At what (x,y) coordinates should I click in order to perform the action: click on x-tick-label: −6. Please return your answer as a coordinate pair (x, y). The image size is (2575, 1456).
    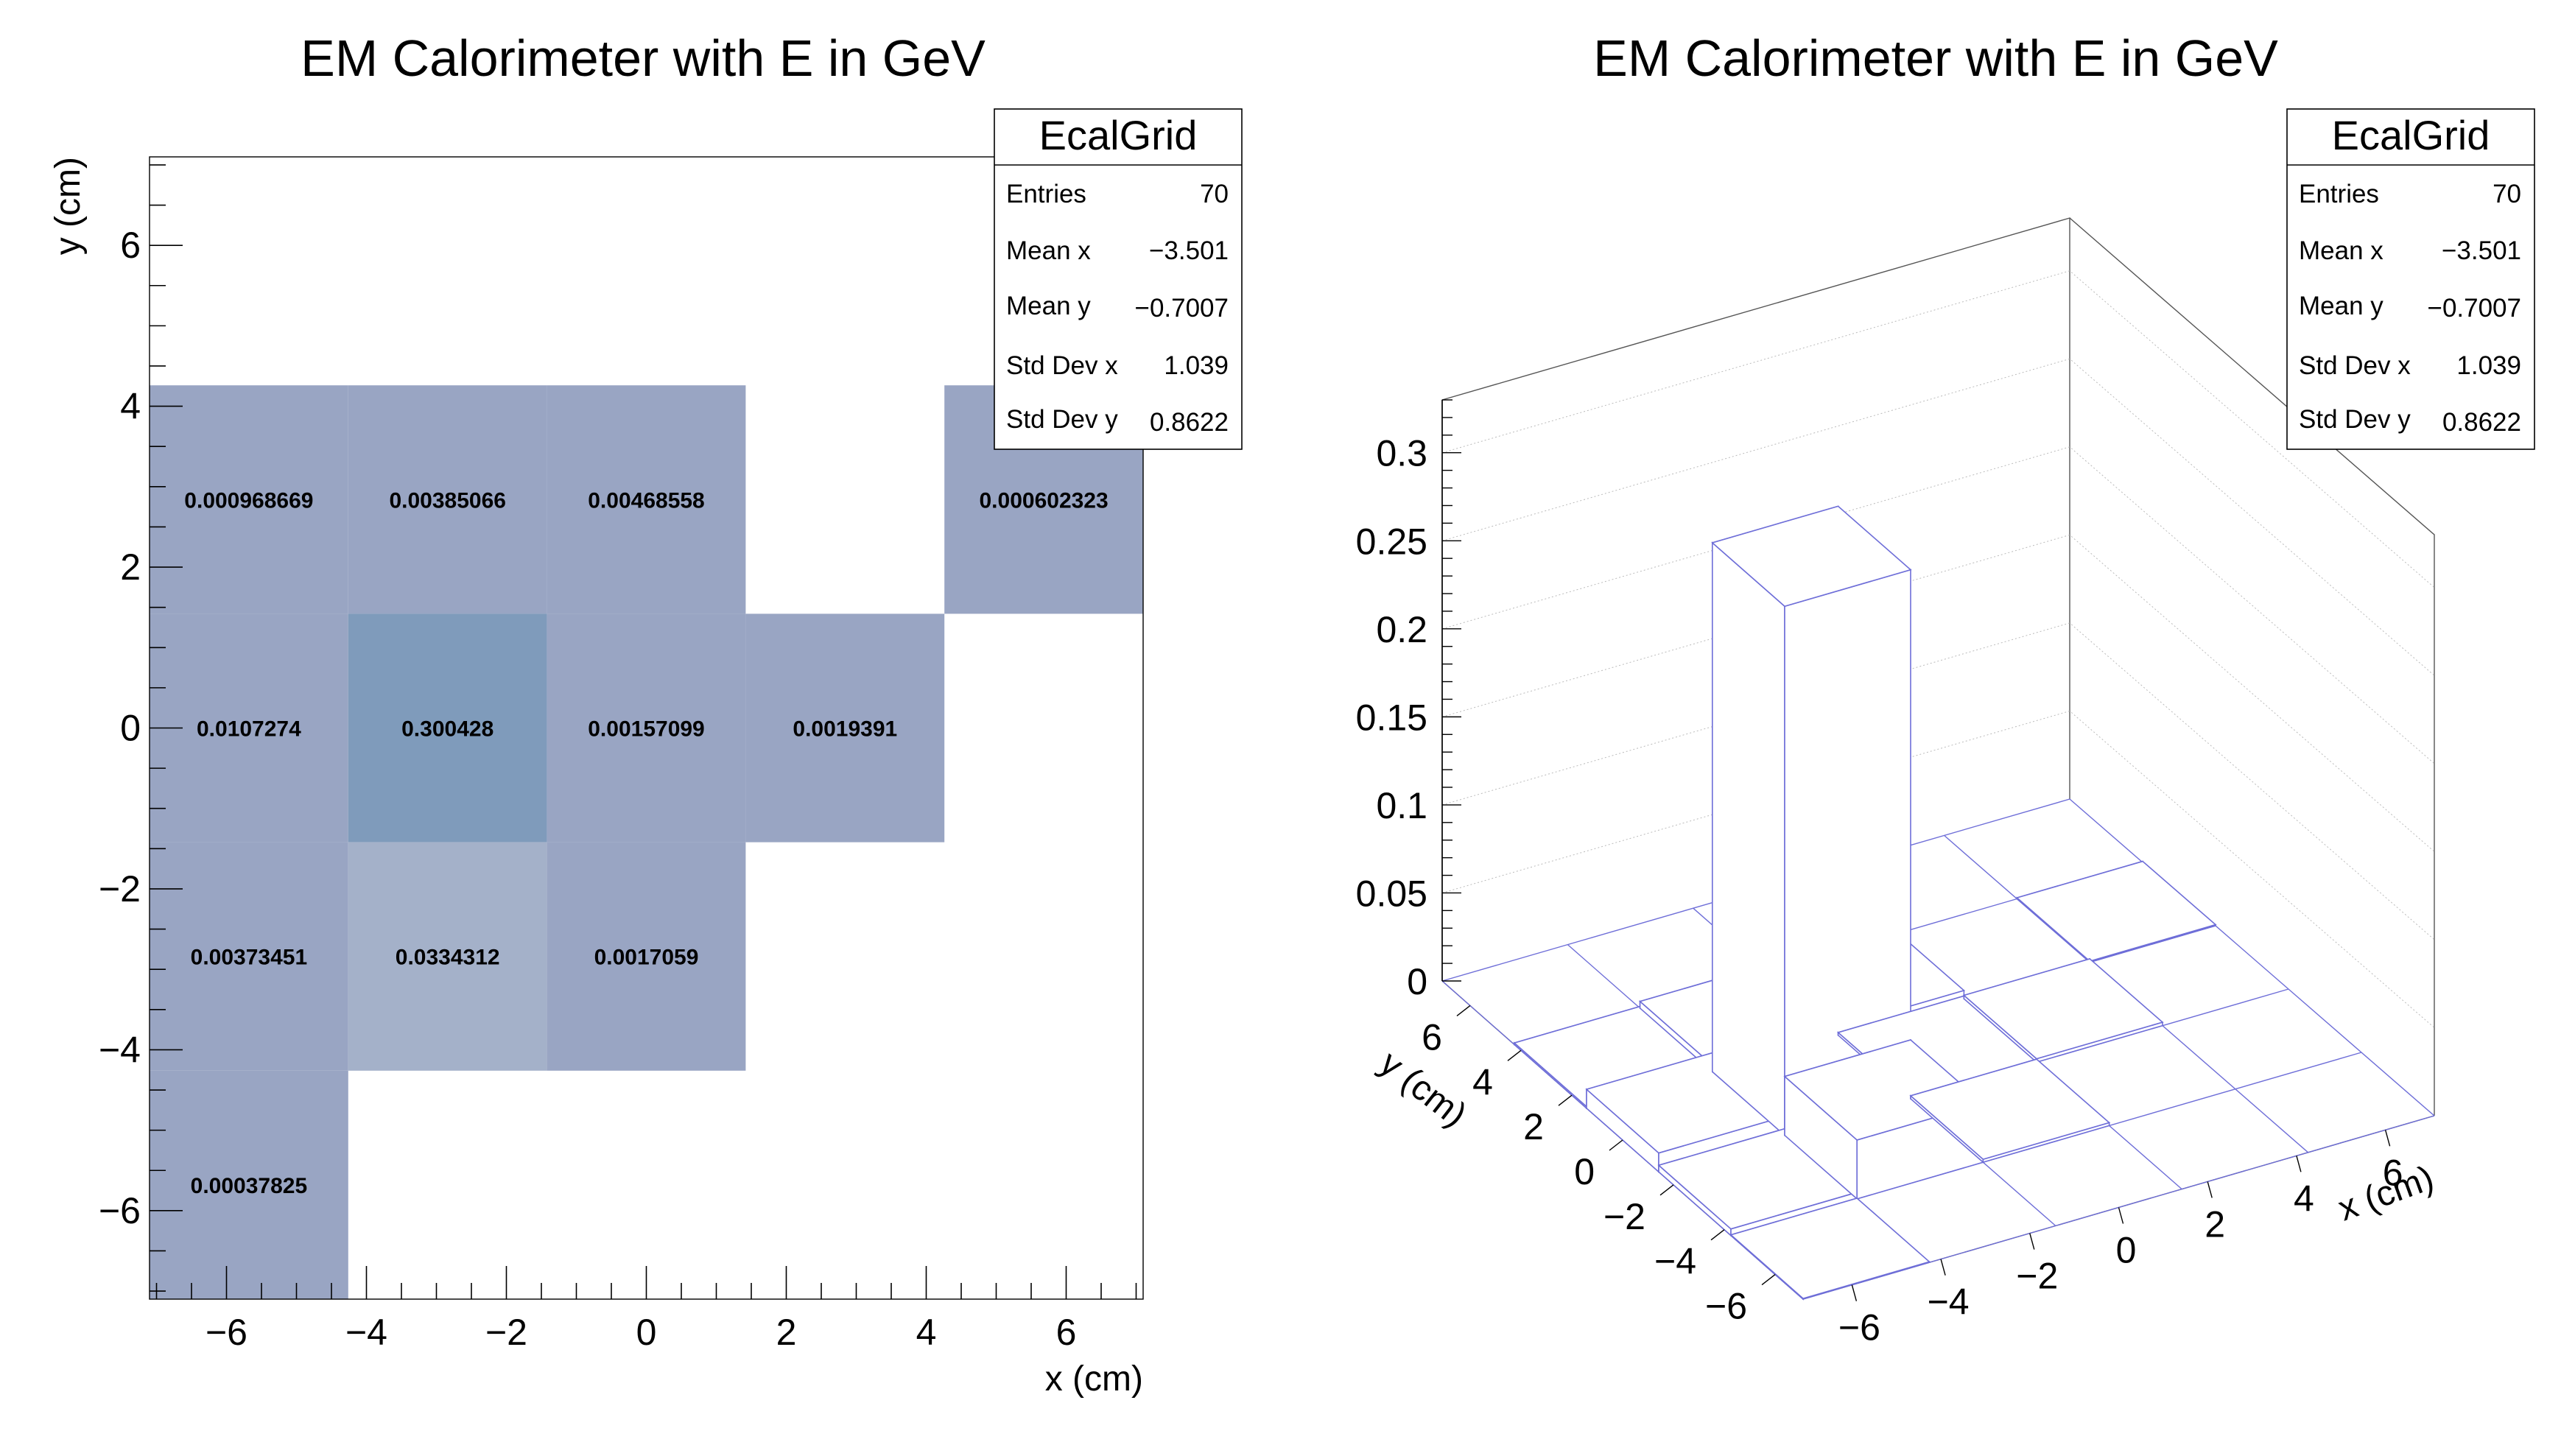
    Looking at the image, I should click on (1859, 1328).